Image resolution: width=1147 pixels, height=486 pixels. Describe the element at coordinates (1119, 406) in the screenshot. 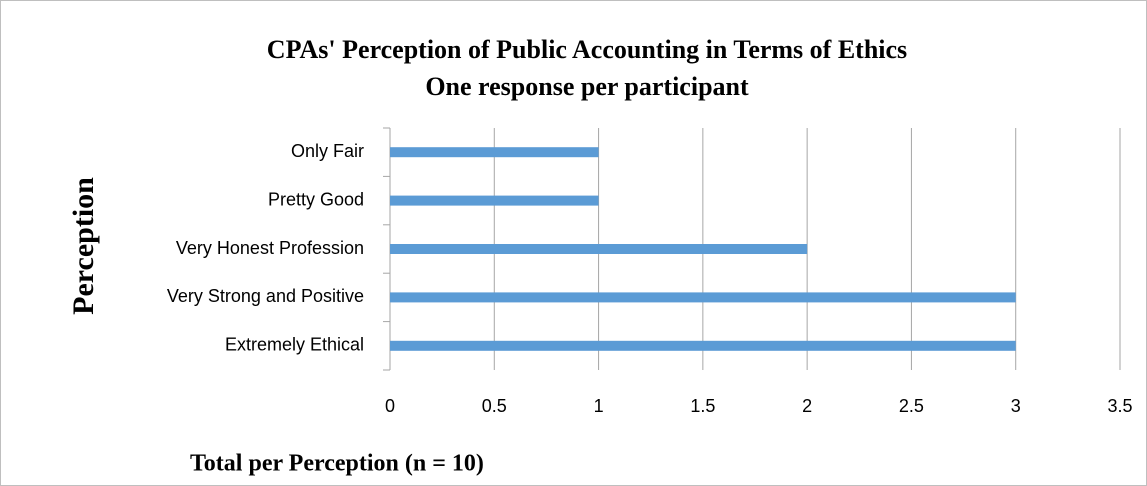

I see `x-tick-label: 3.5` at that location.